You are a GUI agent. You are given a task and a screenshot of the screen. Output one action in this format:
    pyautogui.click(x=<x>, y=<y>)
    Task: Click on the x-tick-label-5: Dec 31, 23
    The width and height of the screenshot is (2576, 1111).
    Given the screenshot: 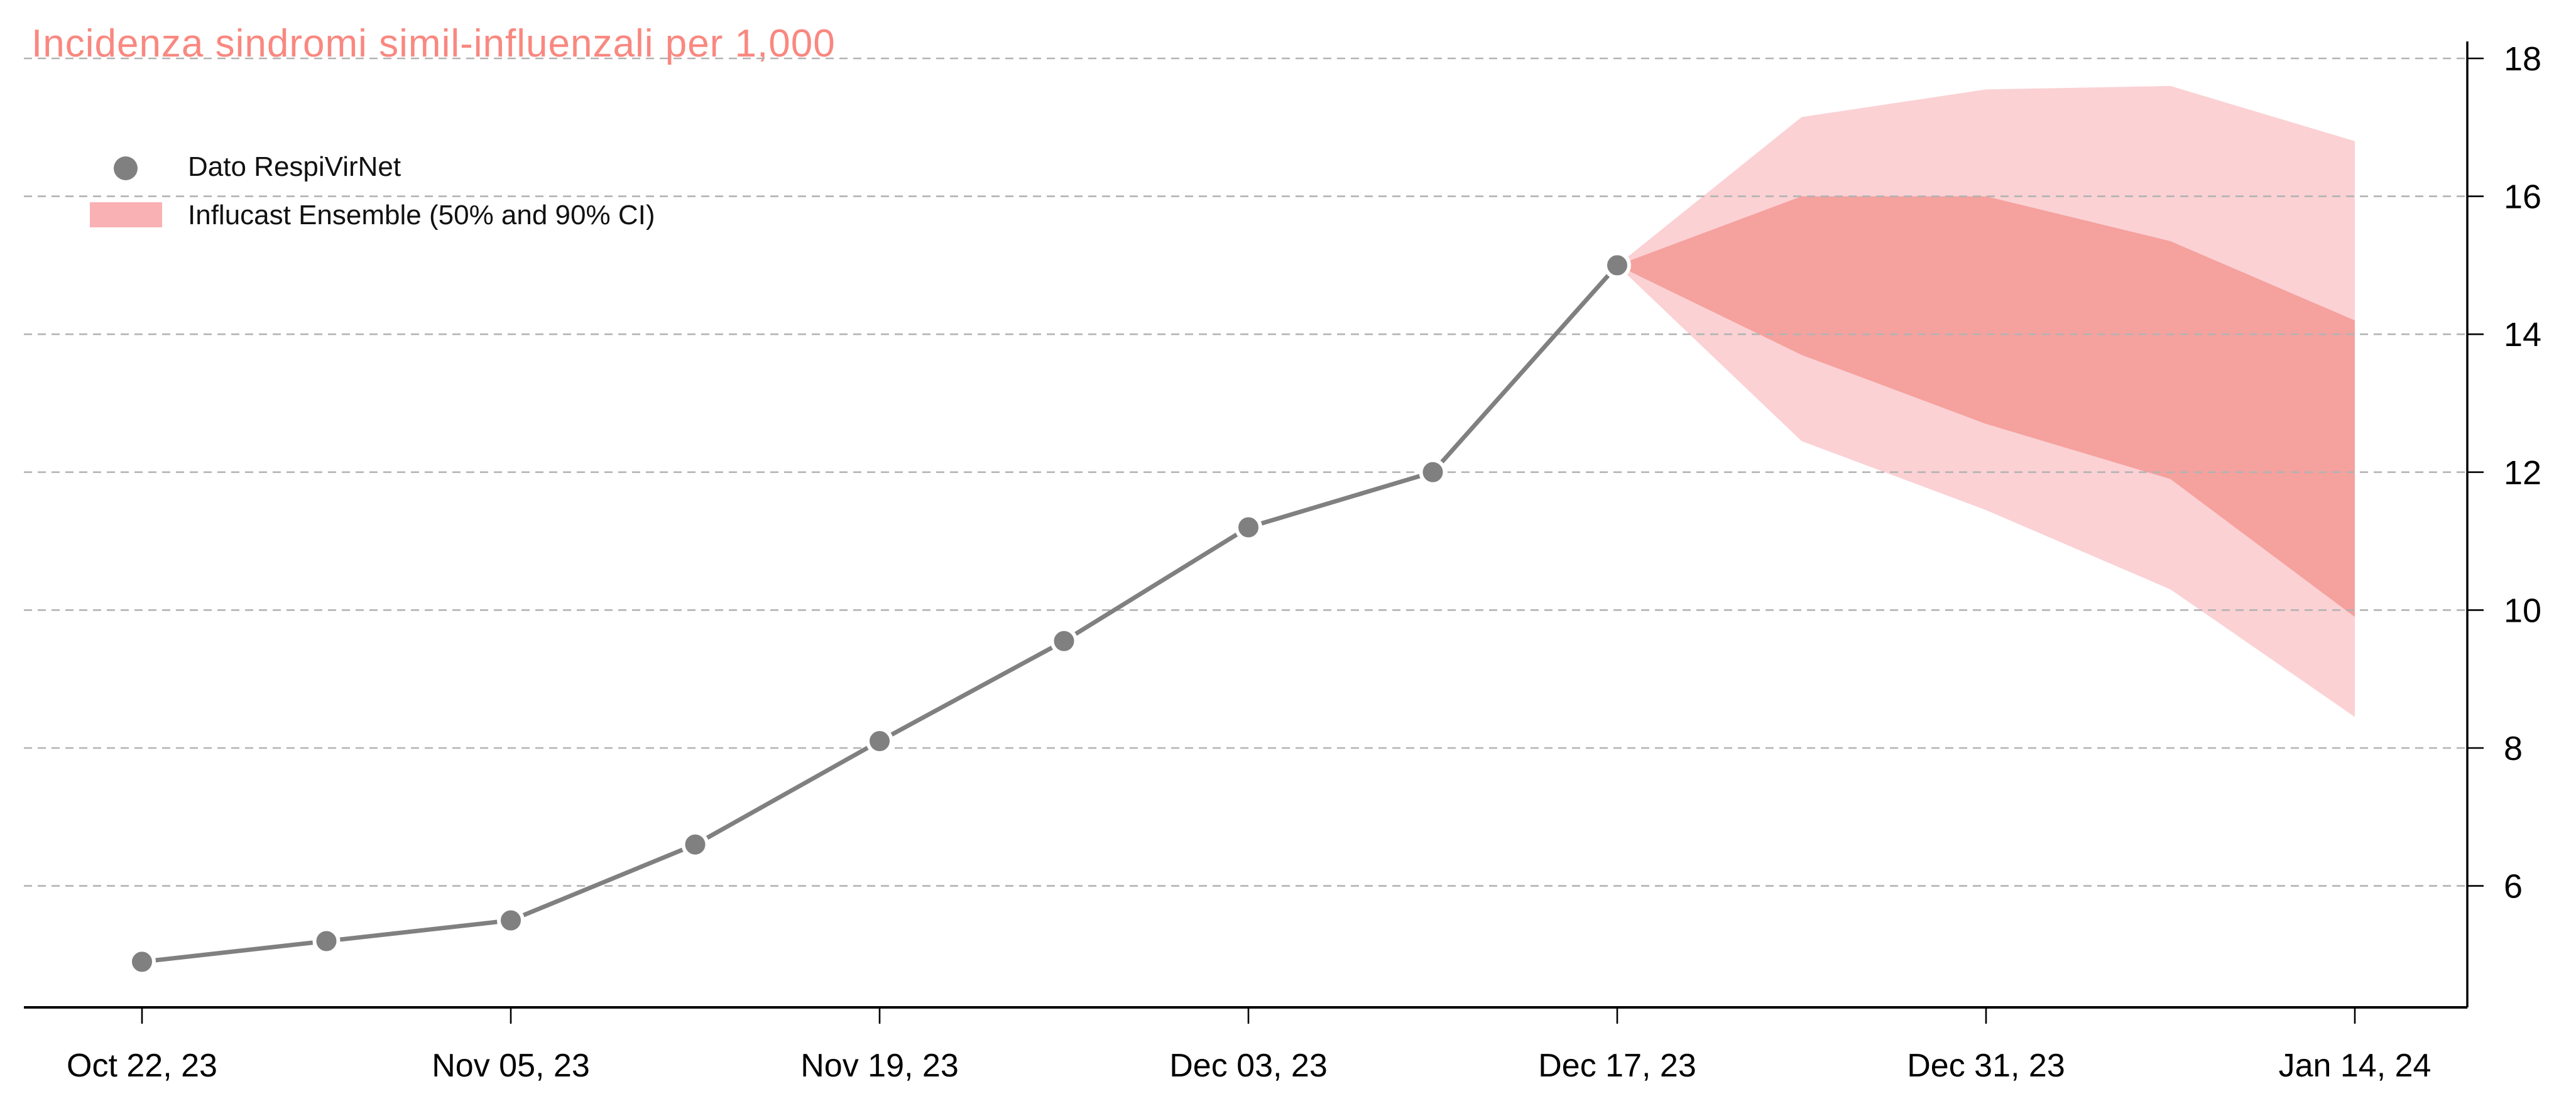 What is the action you would take?
    pyautogui.click(x=1986, y=1066)
    